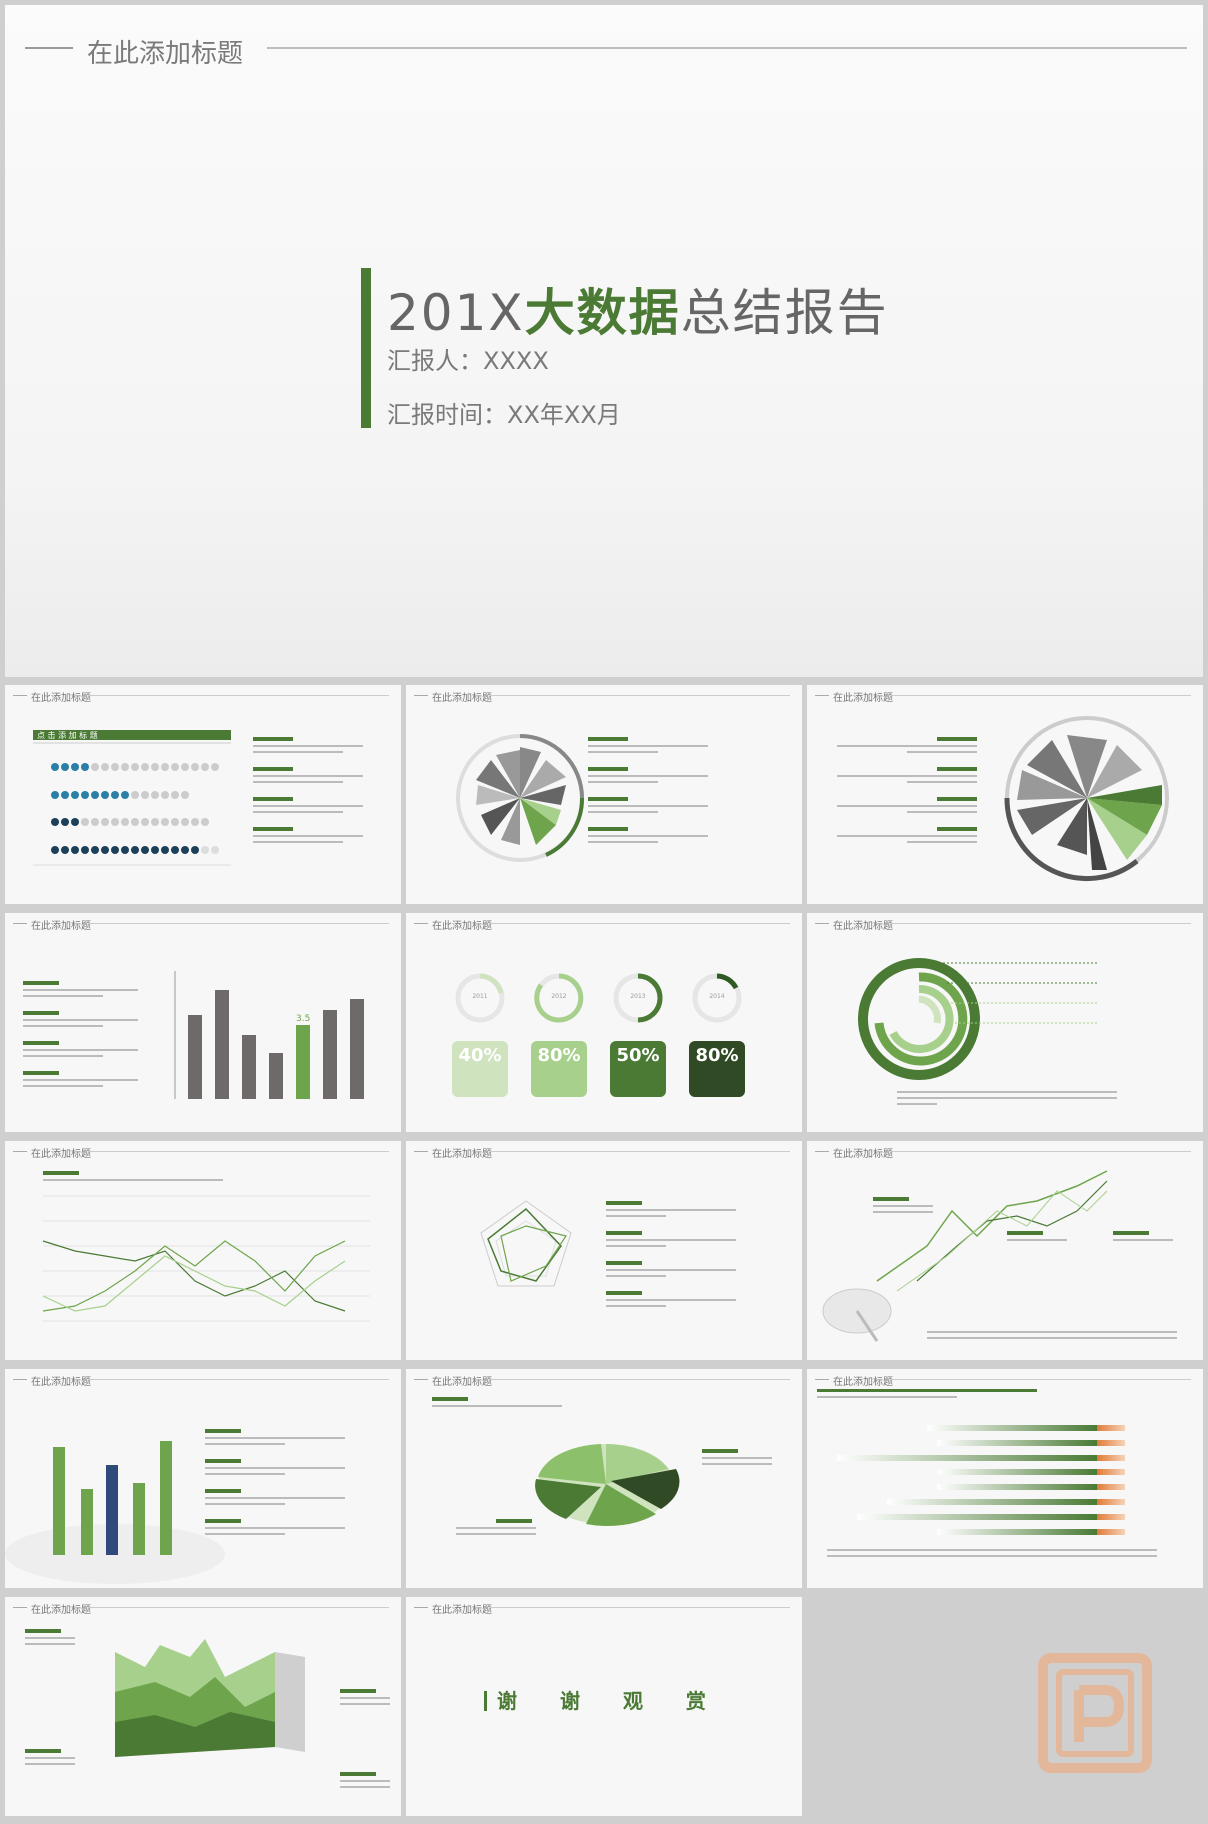 The width and height of the screenshot is (1208, 1824). Describe the element at coordinates (67, 735) in the screenshot. I see `bar-title-text: 点 击 添 加 标 题` at that location.